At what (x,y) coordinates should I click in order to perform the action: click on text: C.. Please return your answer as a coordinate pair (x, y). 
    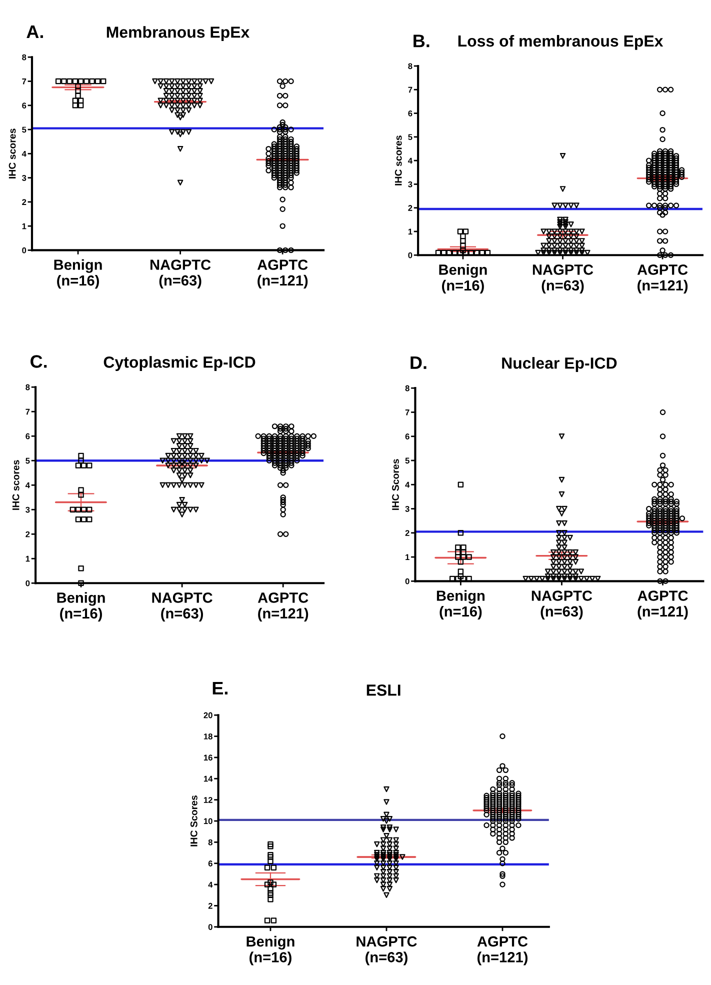
    Looking at the image, I should click on (38, 361).